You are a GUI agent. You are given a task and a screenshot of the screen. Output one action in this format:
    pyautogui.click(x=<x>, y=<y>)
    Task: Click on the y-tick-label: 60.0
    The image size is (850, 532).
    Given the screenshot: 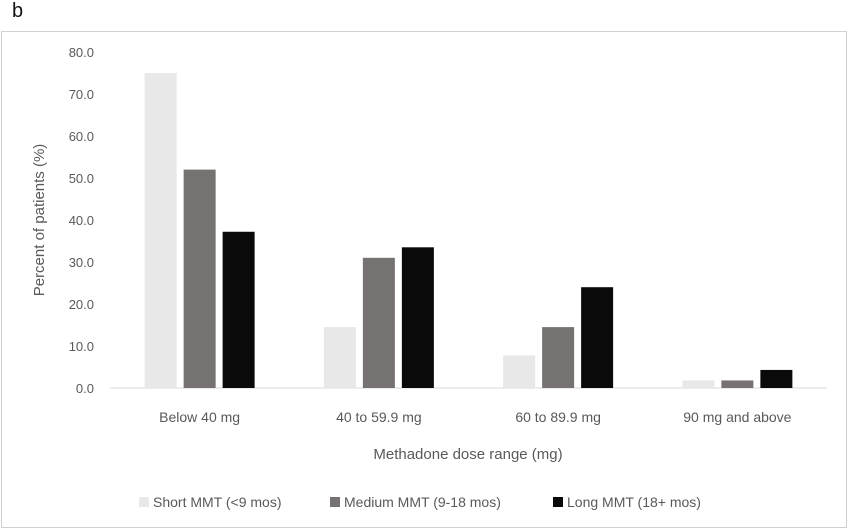 What is the action you would take?
    pyautogui.click(x=81, y=136)
    